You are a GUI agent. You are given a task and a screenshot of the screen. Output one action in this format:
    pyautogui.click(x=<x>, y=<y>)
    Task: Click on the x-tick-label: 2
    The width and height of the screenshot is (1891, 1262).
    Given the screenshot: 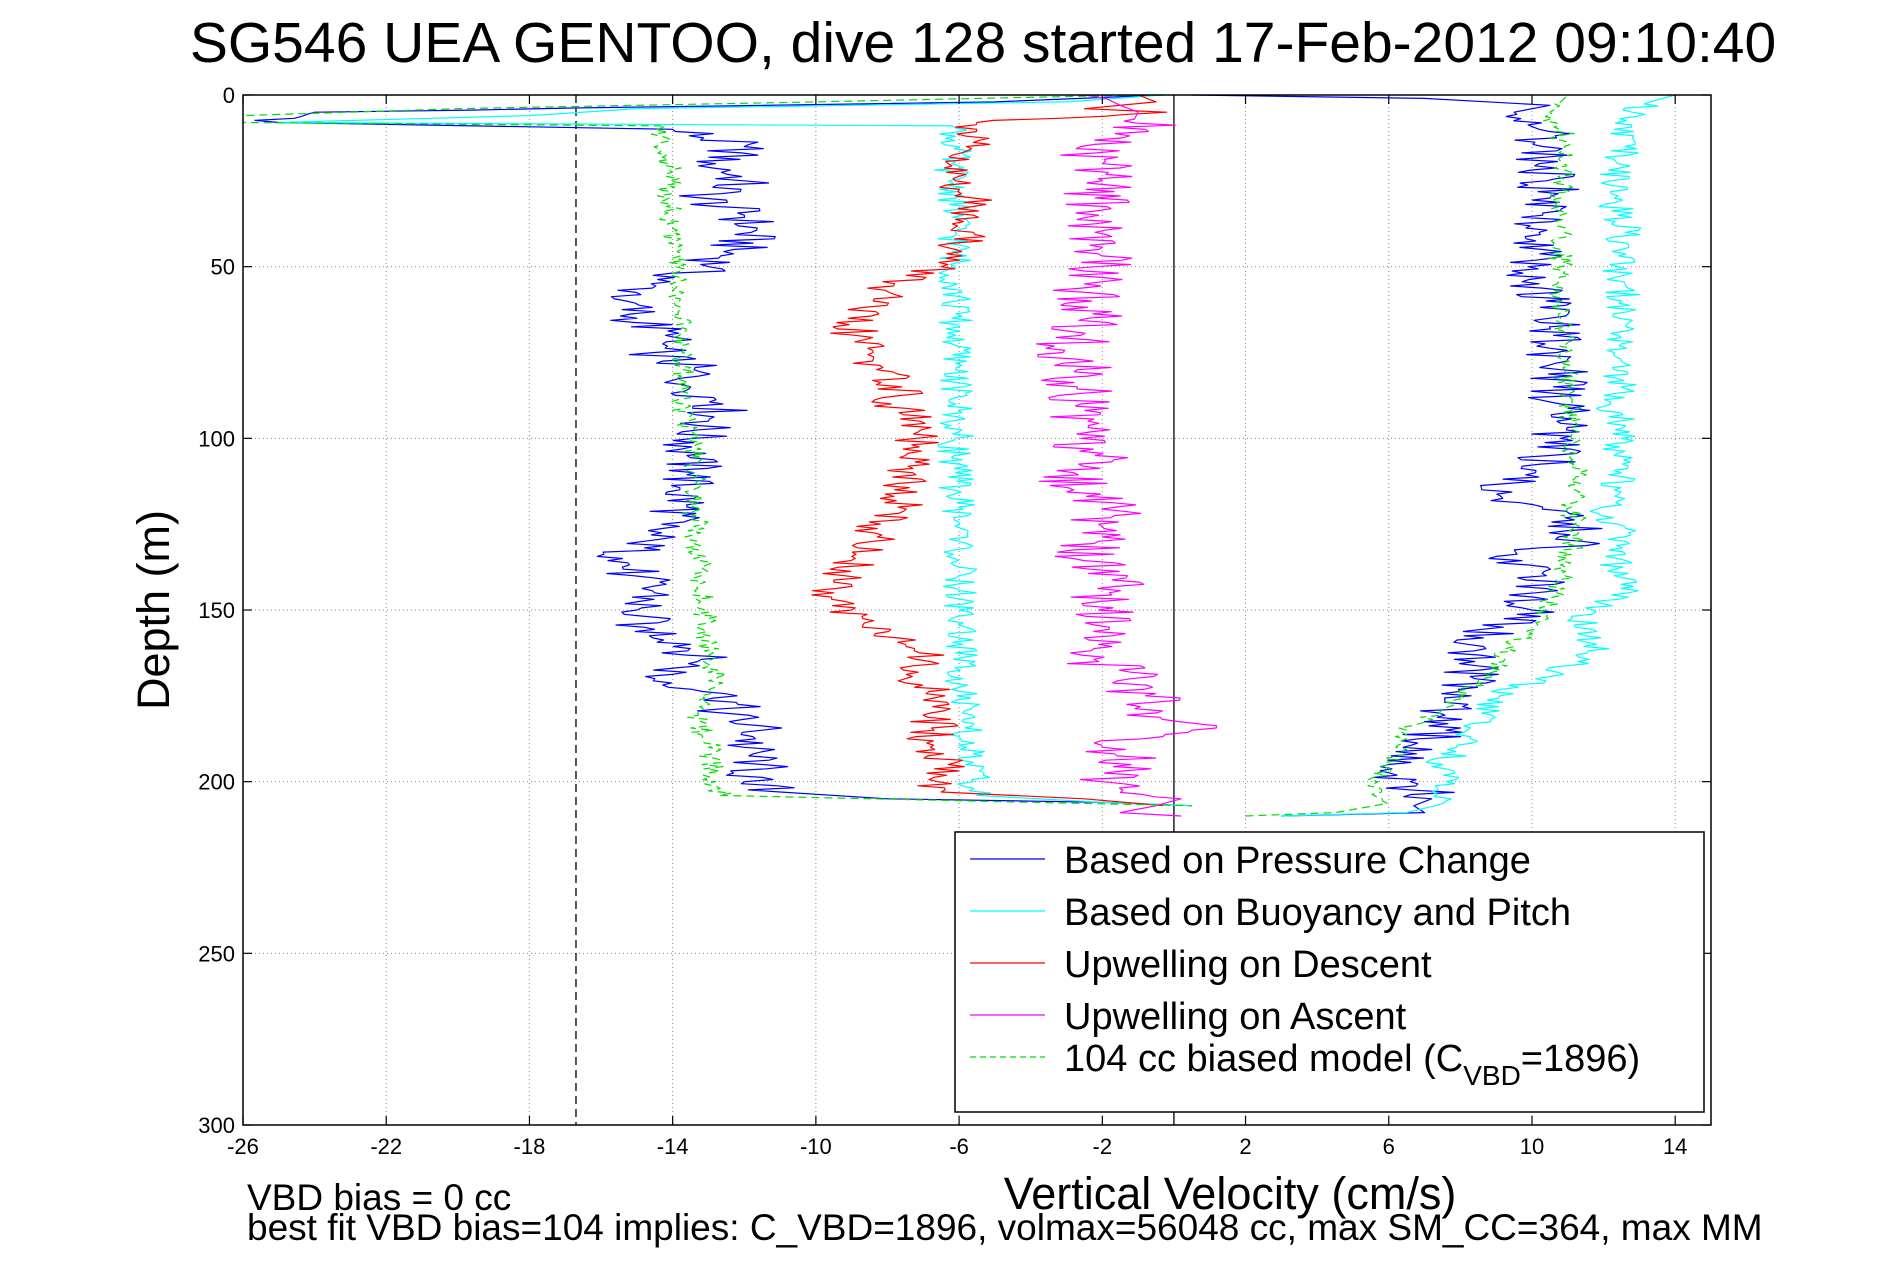 What is the action you would take?
    pyautogui.click(x=1245, y=1146)
    